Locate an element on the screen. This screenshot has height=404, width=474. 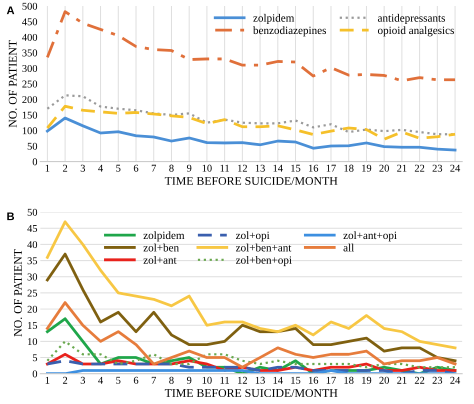
legend-label: antidepressants is located at coordinates (412, 19).